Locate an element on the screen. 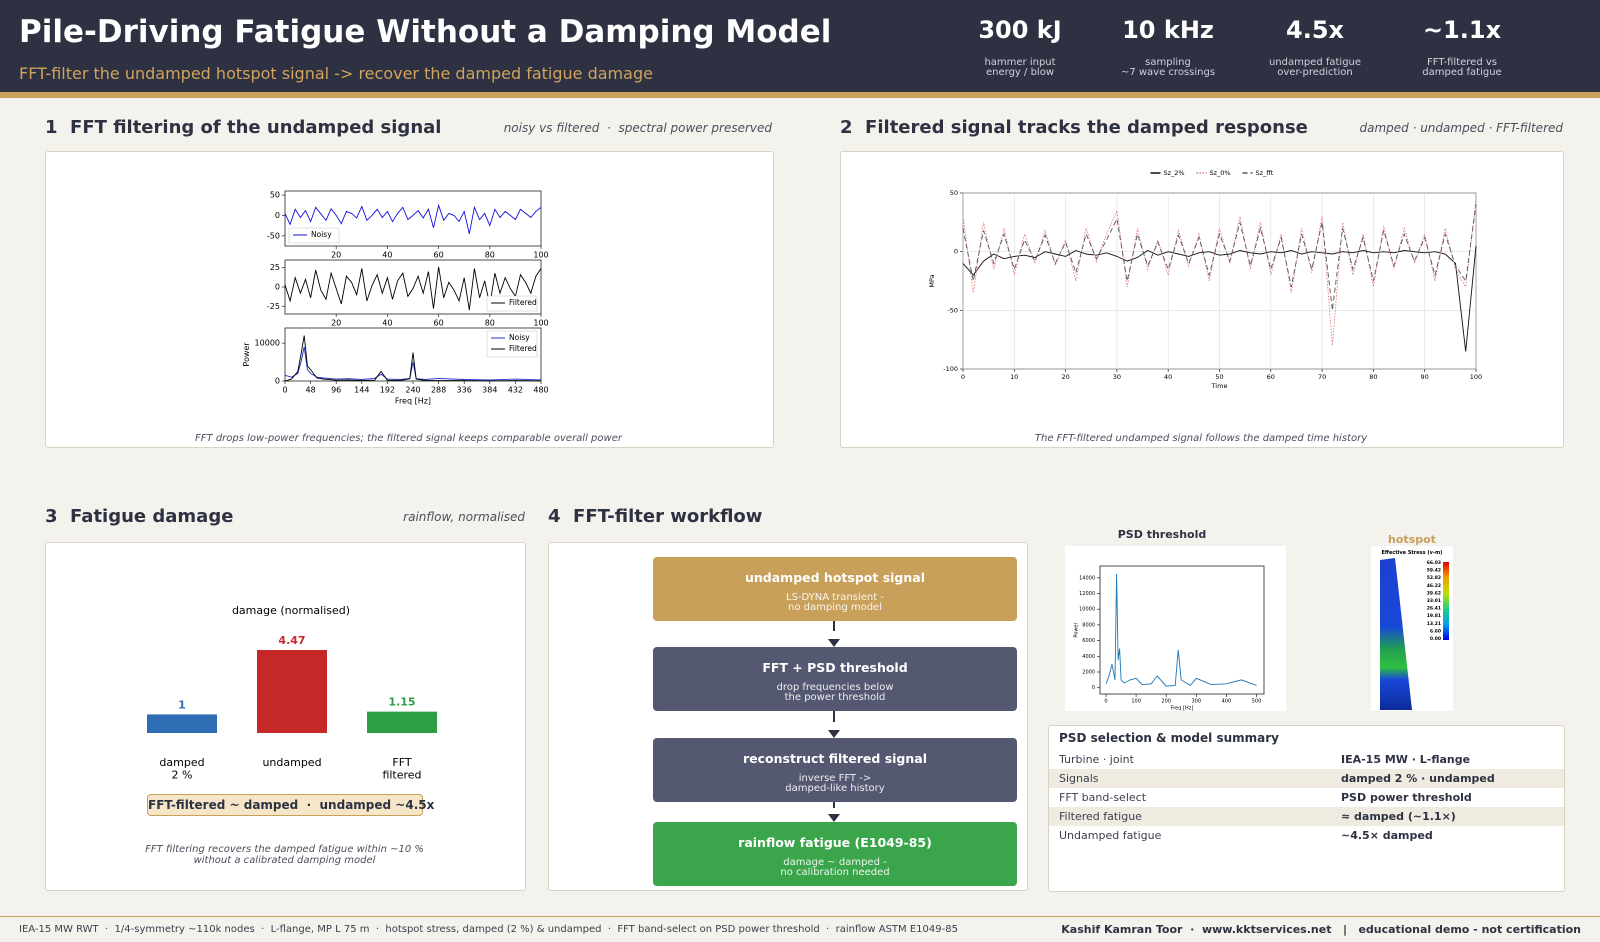 The image size is (1600, 942). x-tick-label: 0 is located at coordinates (284, 389).